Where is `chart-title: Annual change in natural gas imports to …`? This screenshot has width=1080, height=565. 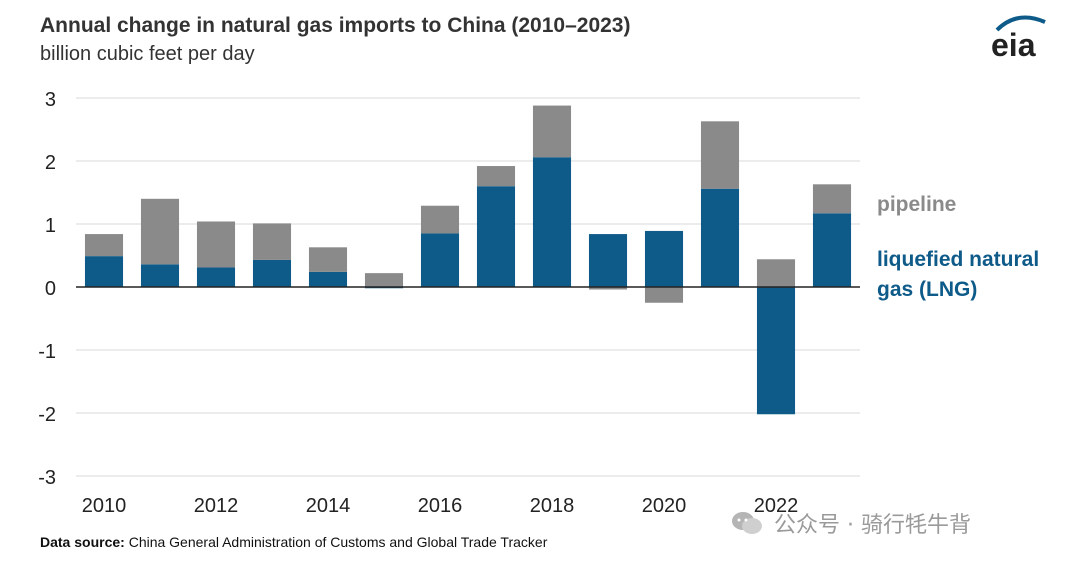 chart-title: Annual change in natural gas imports to … is located at coordinates (335, 25).